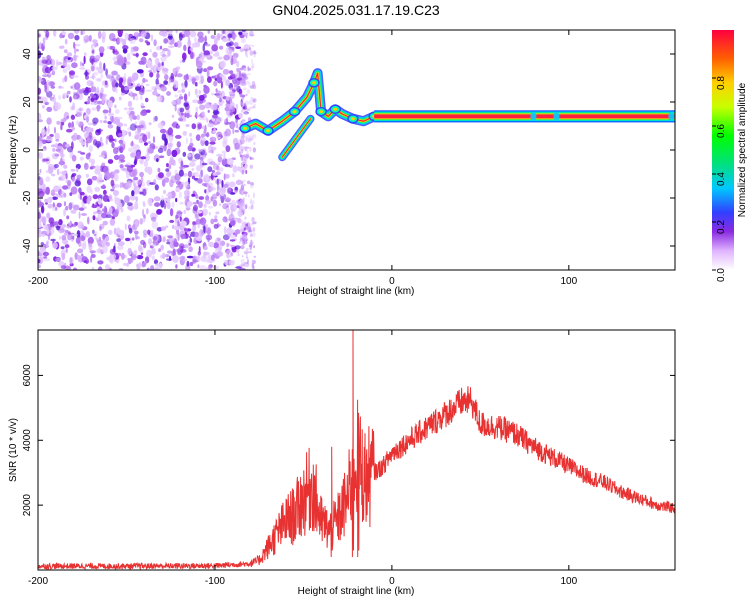  Describe the element at coordinates (38, 581) in the screenshot. I see `snr-xtick-label: -200` at that location.